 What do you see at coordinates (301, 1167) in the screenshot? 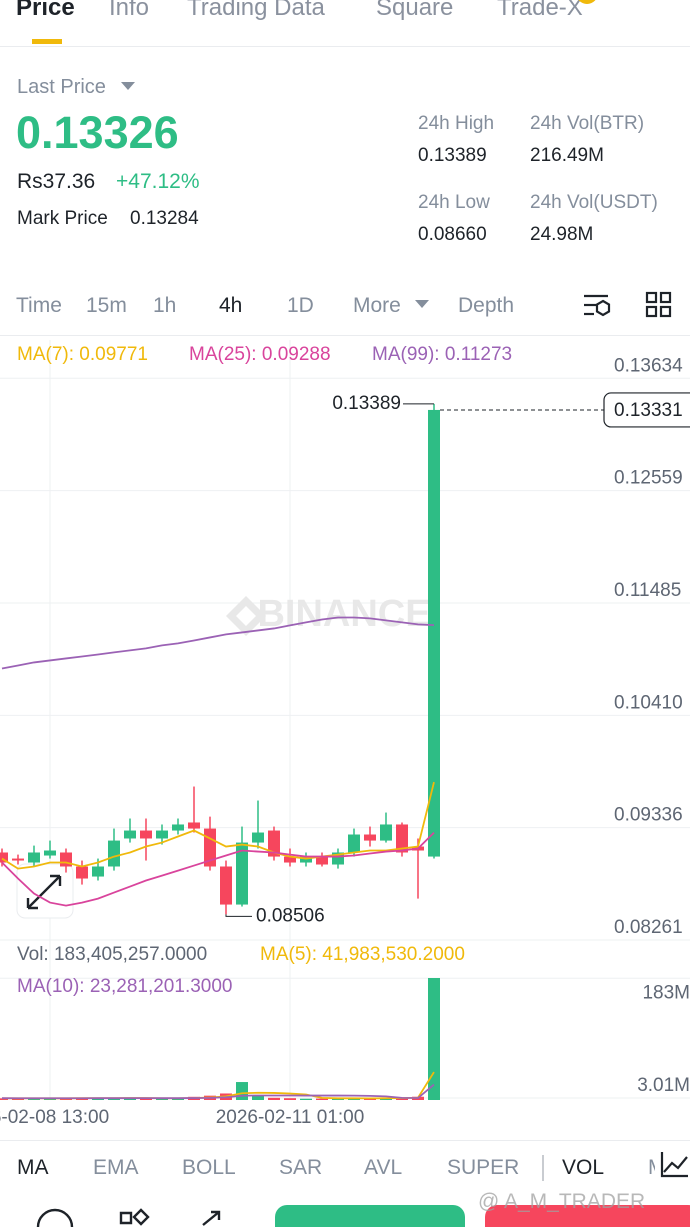
I see `indicator-tab: SAR` at bounding box center [301, 1167].